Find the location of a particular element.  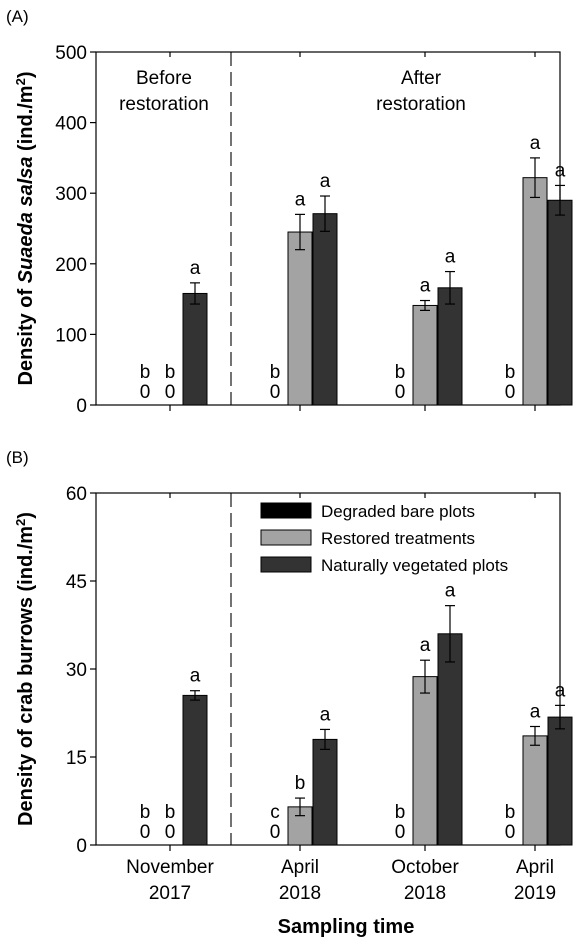

y-tick-label: 300 is located at coordinates (71, 194).